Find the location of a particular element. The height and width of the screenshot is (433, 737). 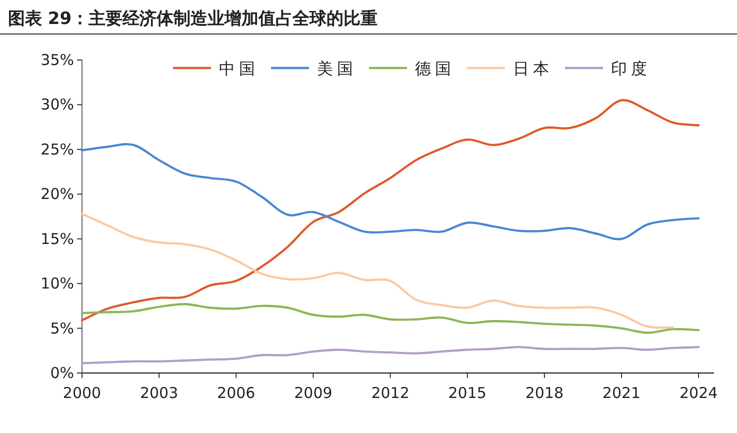

x-tick-label: 2003 is located at coordinates (159, 393).